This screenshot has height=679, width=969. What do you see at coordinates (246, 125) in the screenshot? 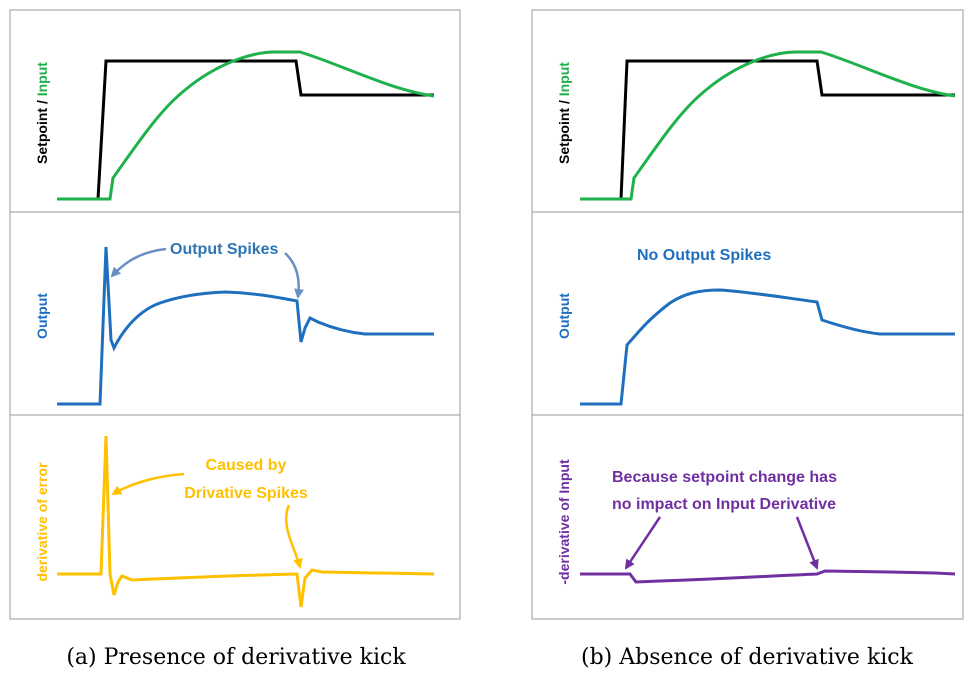
I see `left-input-line` at bounding box center [246, 125].